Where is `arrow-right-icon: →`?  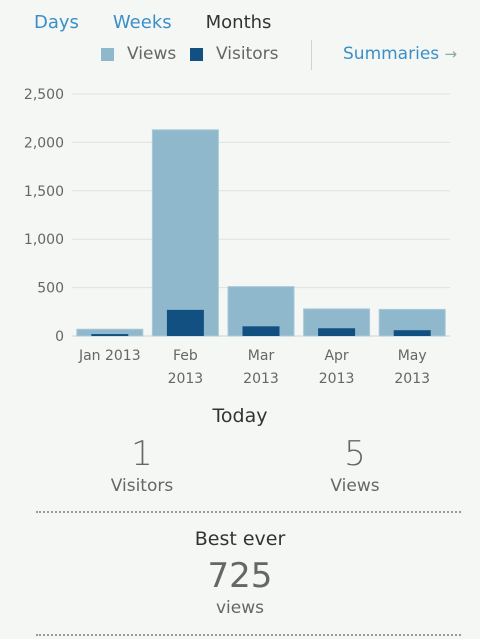 arrow-right-icon: → is located at coordinates (451, 54).